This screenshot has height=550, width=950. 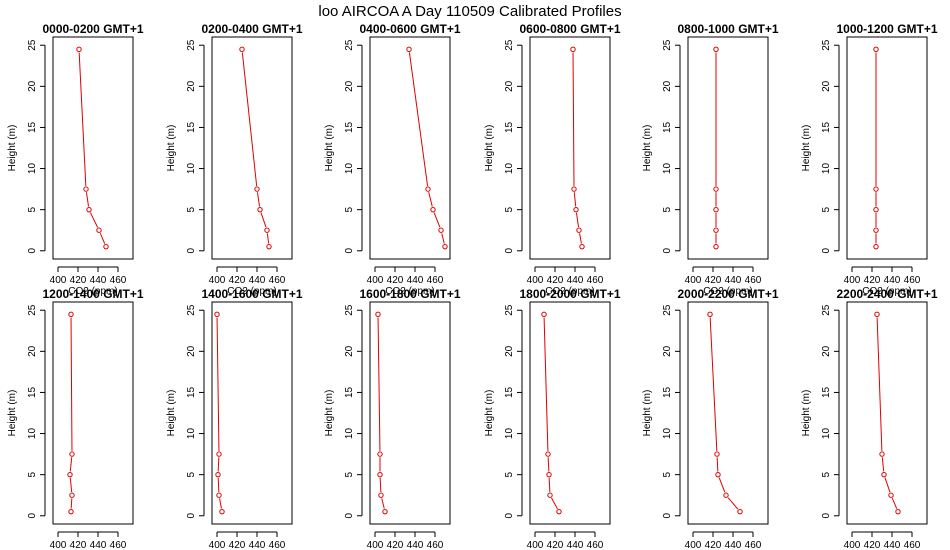 I want to click on panel-title: 1400-1600 GMT+1, so click(x=251, y=294).